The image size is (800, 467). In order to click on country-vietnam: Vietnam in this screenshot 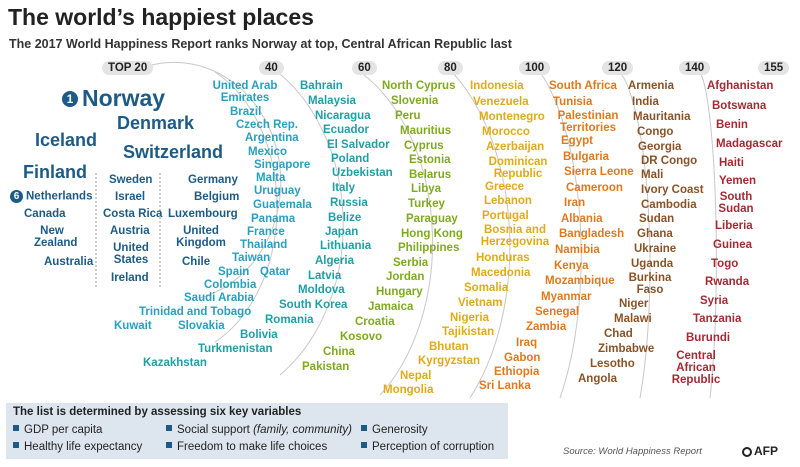, I will do `click(480, 303)`.